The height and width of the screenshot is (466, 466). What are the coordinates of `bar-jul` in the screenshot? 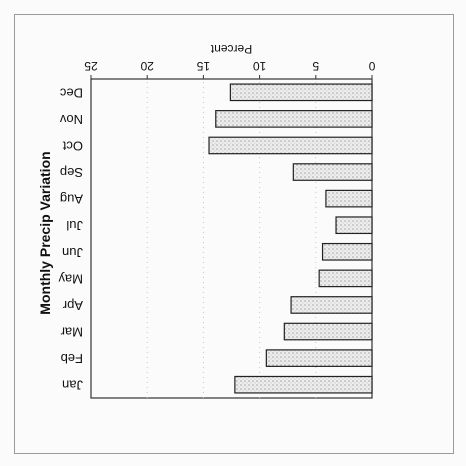 It's located at (354, 225).